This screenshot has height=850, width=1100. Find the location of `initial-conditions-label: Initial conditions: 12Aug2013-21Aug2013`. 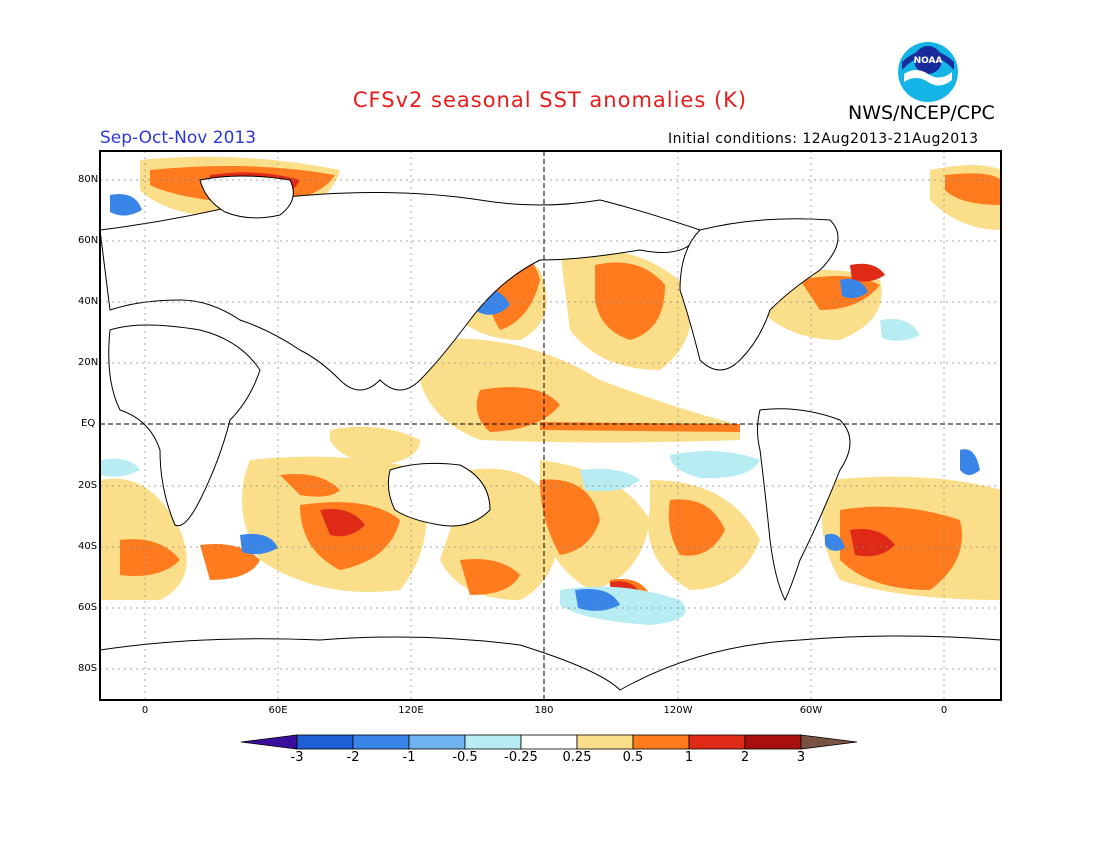

initial-conditions-label: Initial conditions: 12Aug2013-21Aug2013 is located at coordinates (823, 139).